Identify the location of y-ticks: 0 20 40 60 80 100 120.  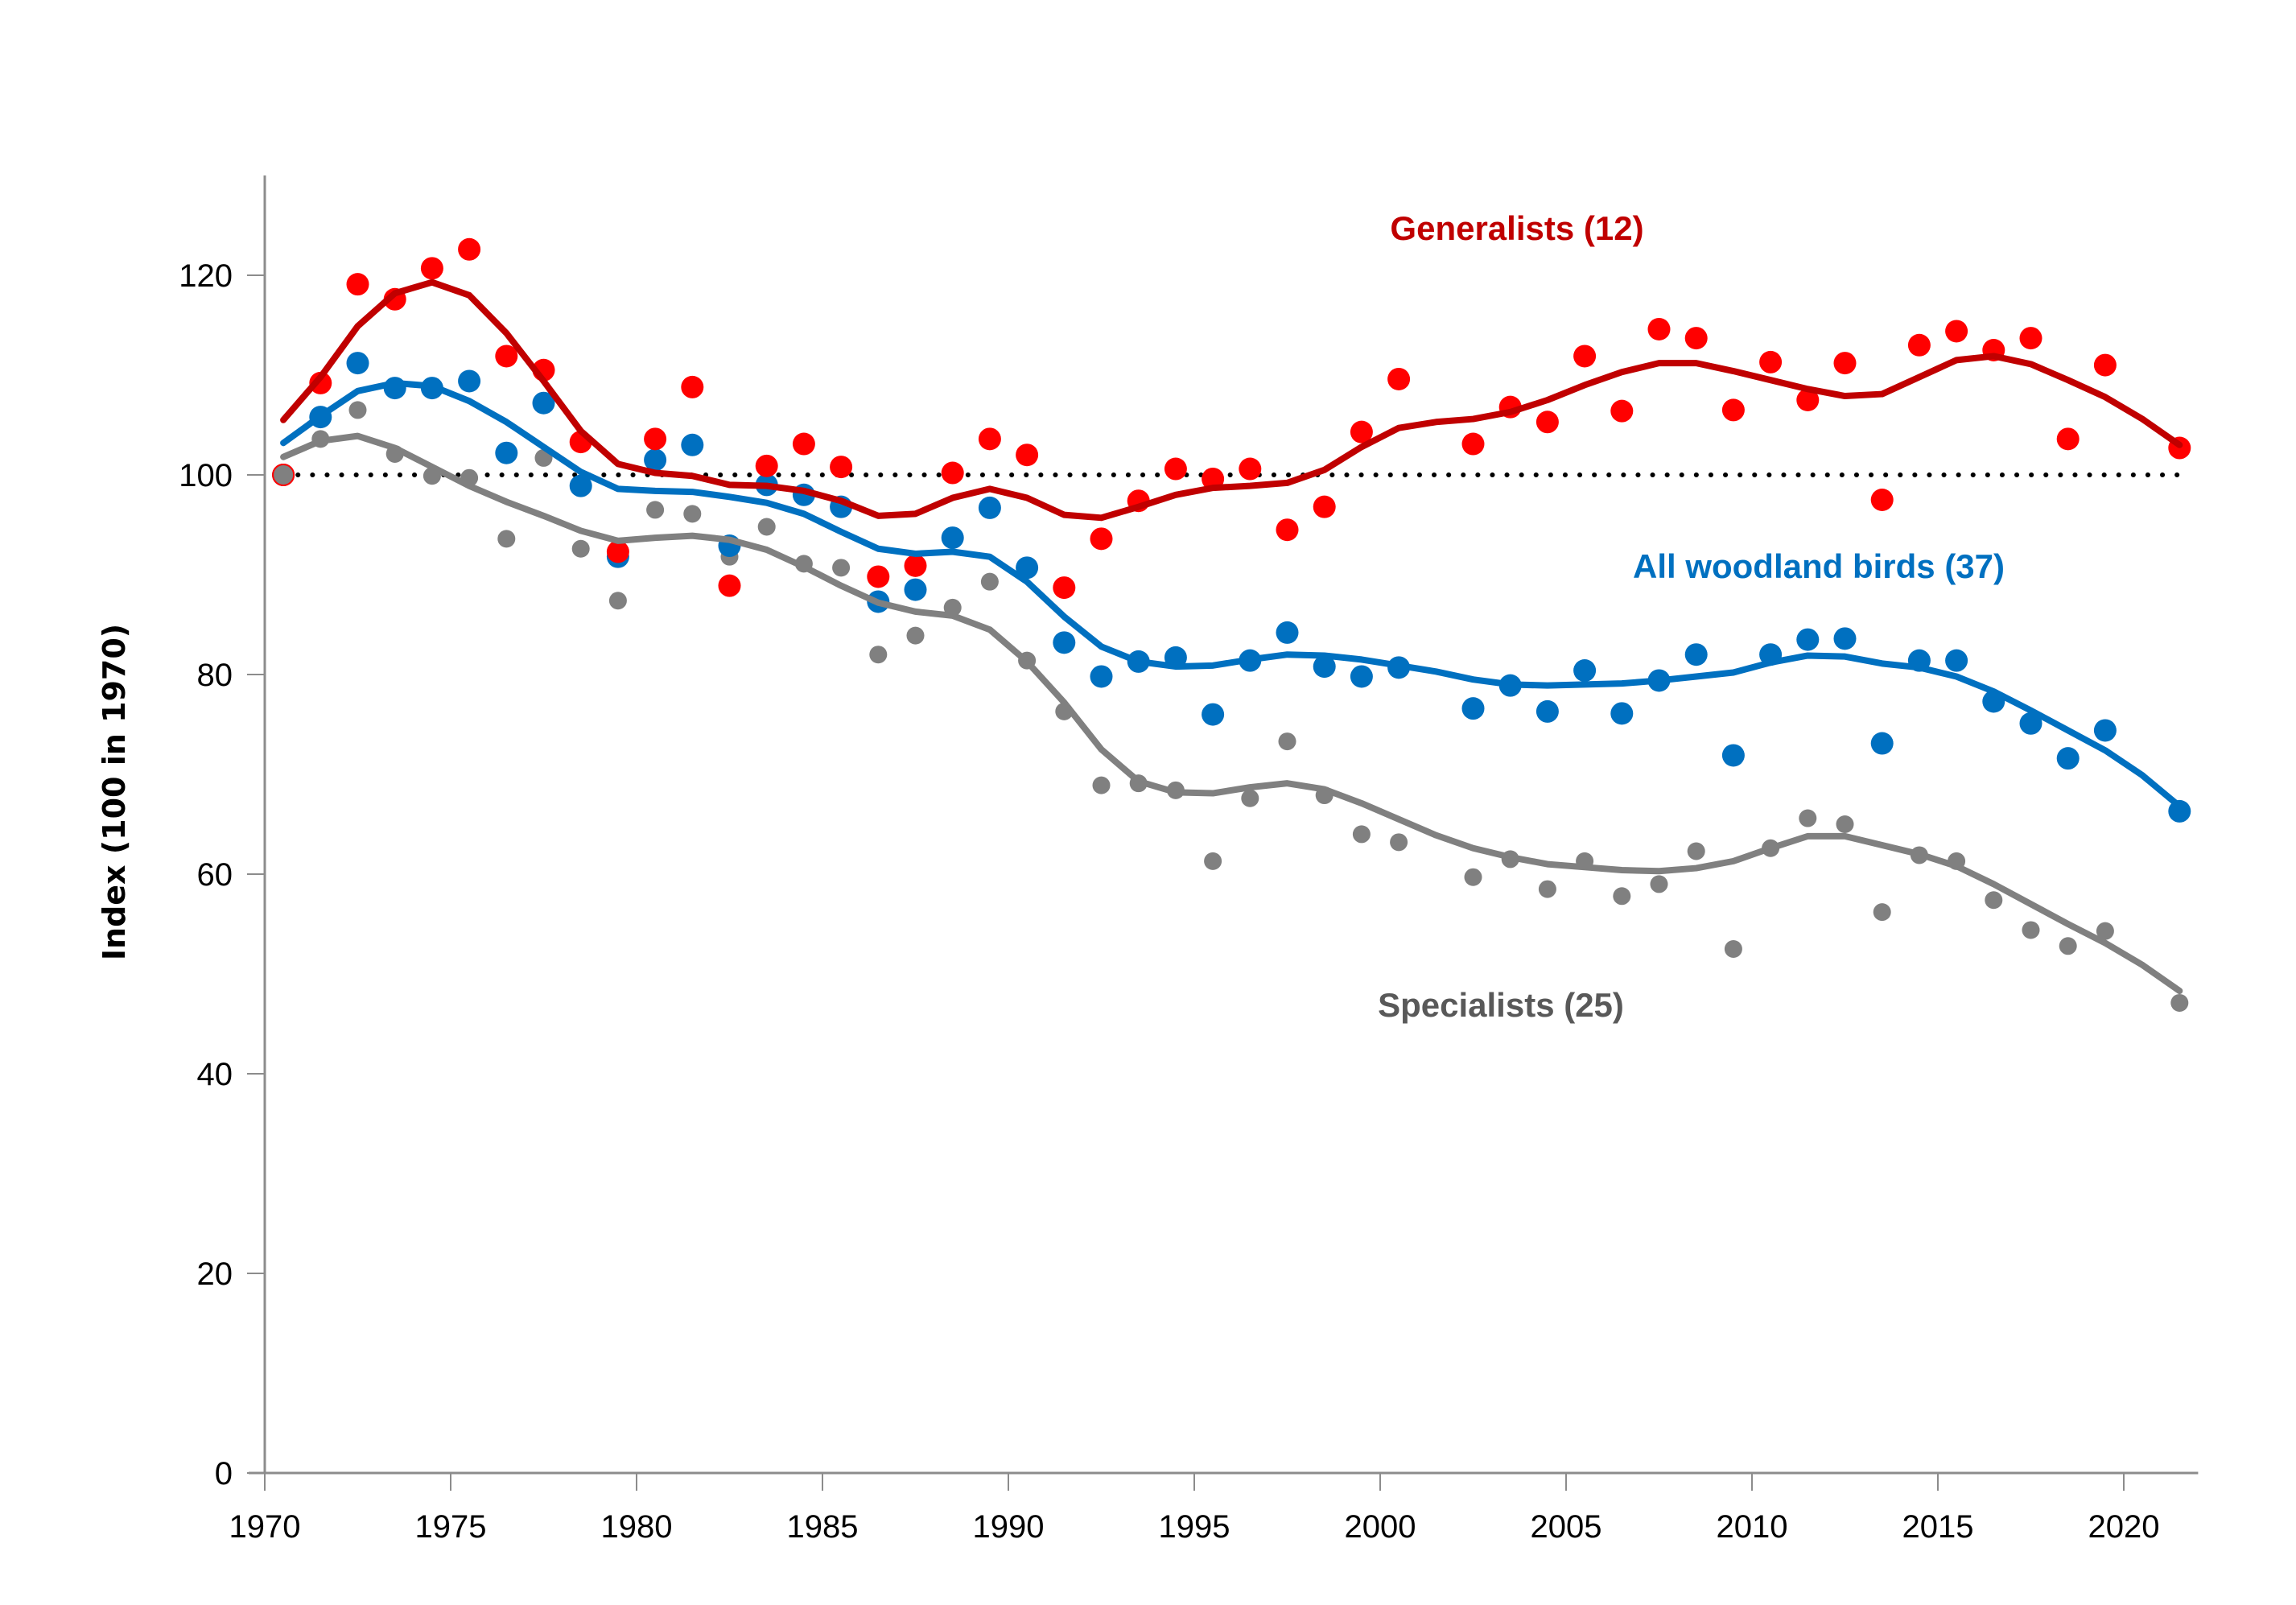
(222, 875).